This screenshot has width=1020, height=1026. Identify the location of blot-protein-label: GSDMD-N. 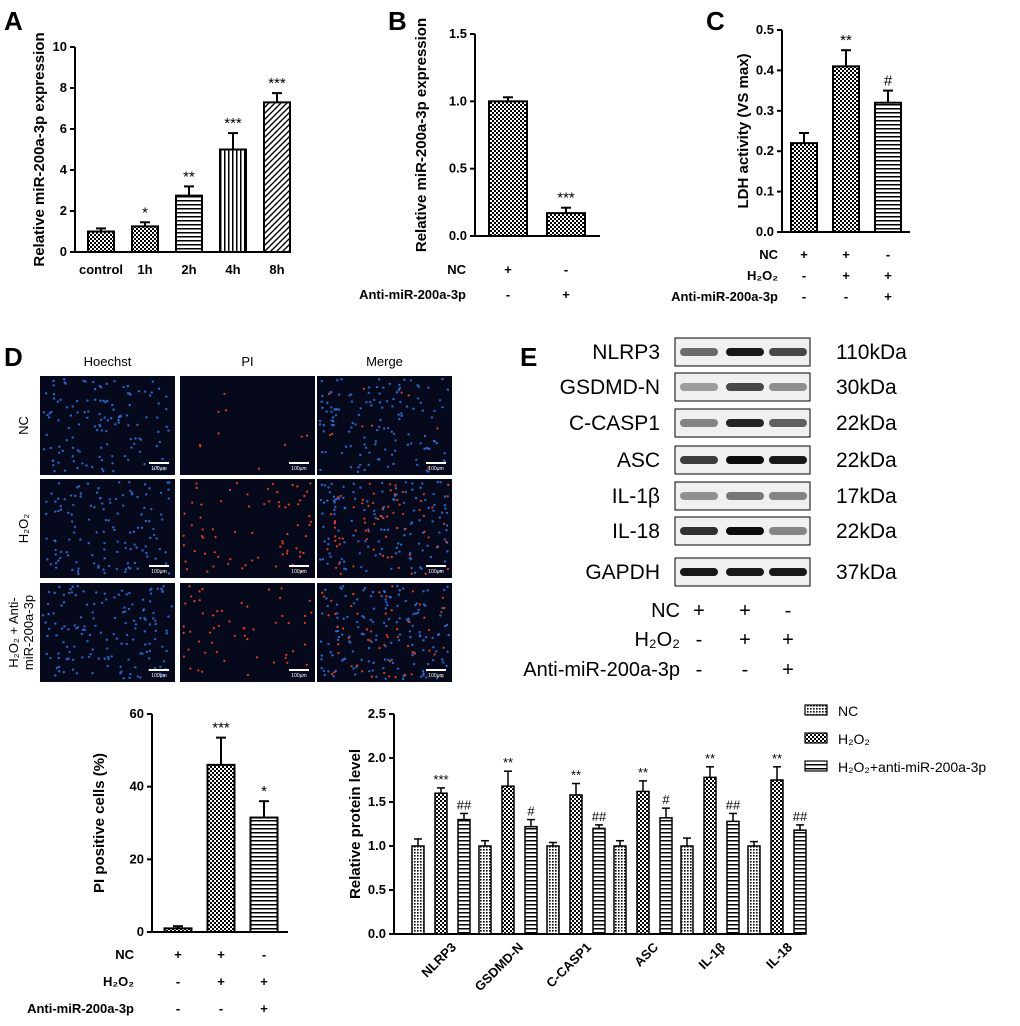
(610, 387).